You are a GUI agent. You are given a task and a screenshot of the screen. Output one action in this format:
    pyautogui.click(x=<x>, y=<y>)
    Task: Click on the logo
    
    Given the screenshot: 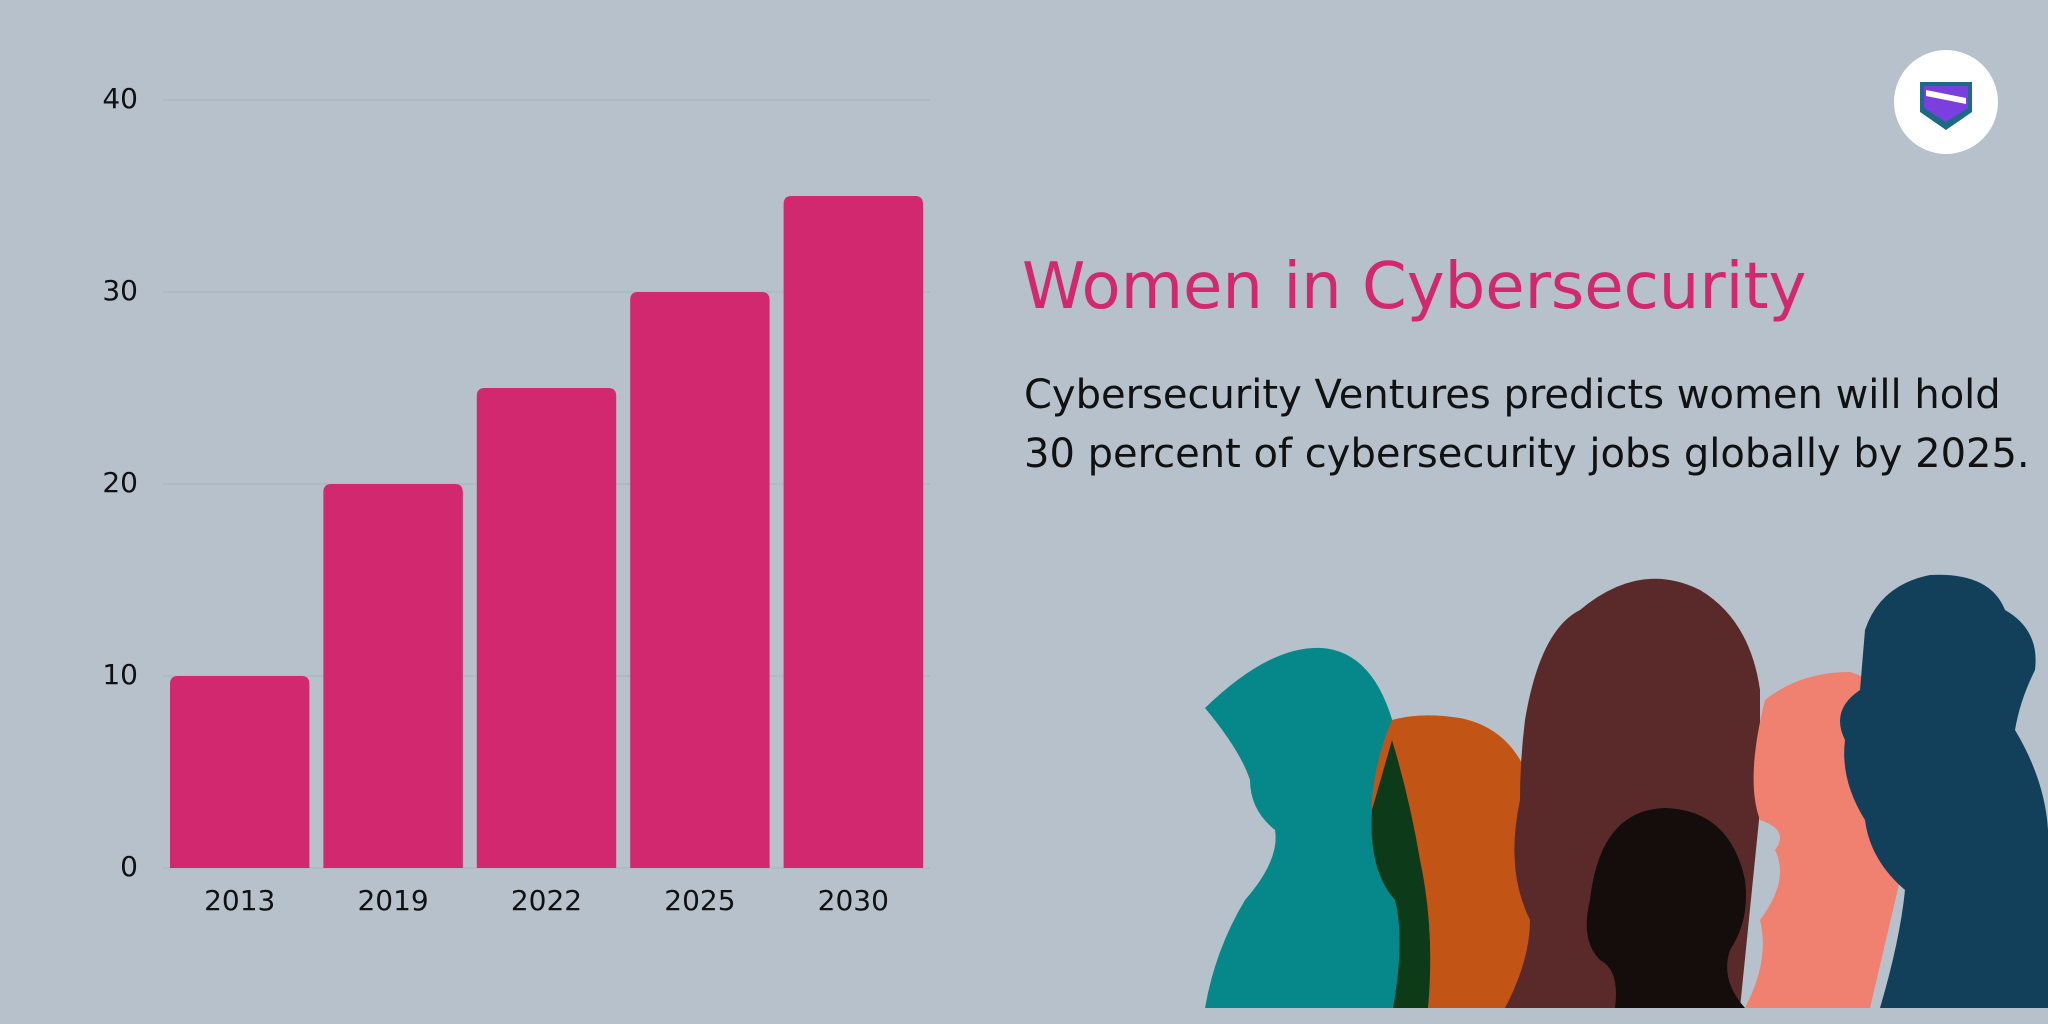 What is the action you would take?
    pyautogui.click(x=1946, y=102)
    